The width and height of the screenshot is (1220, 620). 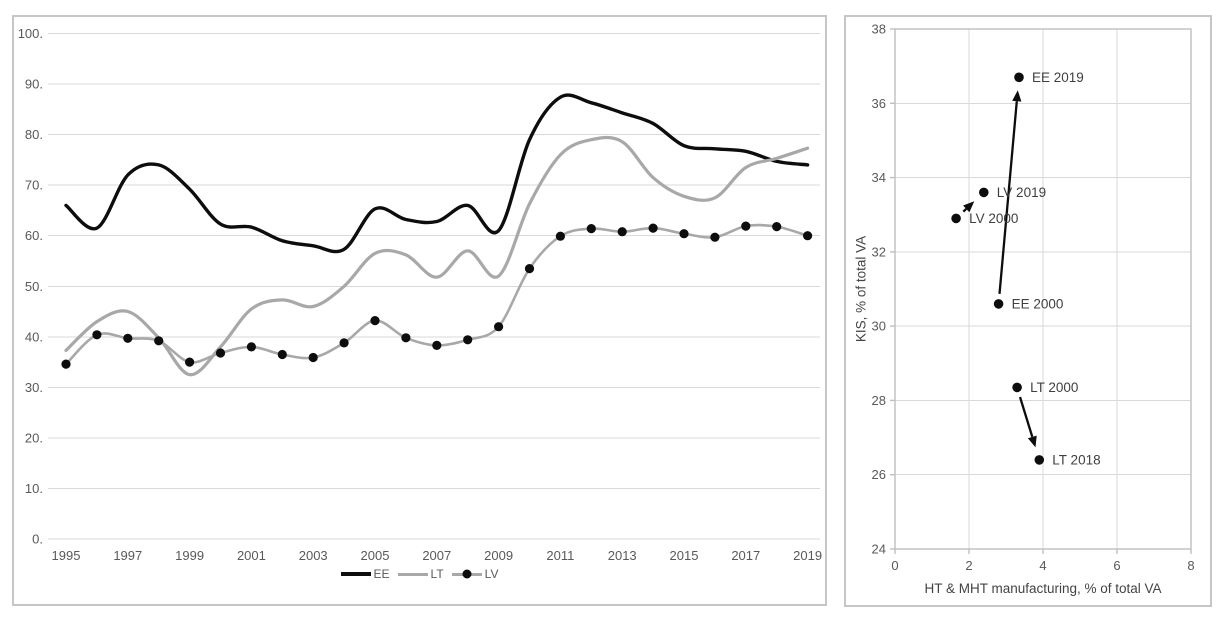 What do you see at coordinates (1043, 588) in the screenshot?
I see `x-axis-title: HT & MHT manufacturing, % of total VA` at bounding box center [1043, 588].